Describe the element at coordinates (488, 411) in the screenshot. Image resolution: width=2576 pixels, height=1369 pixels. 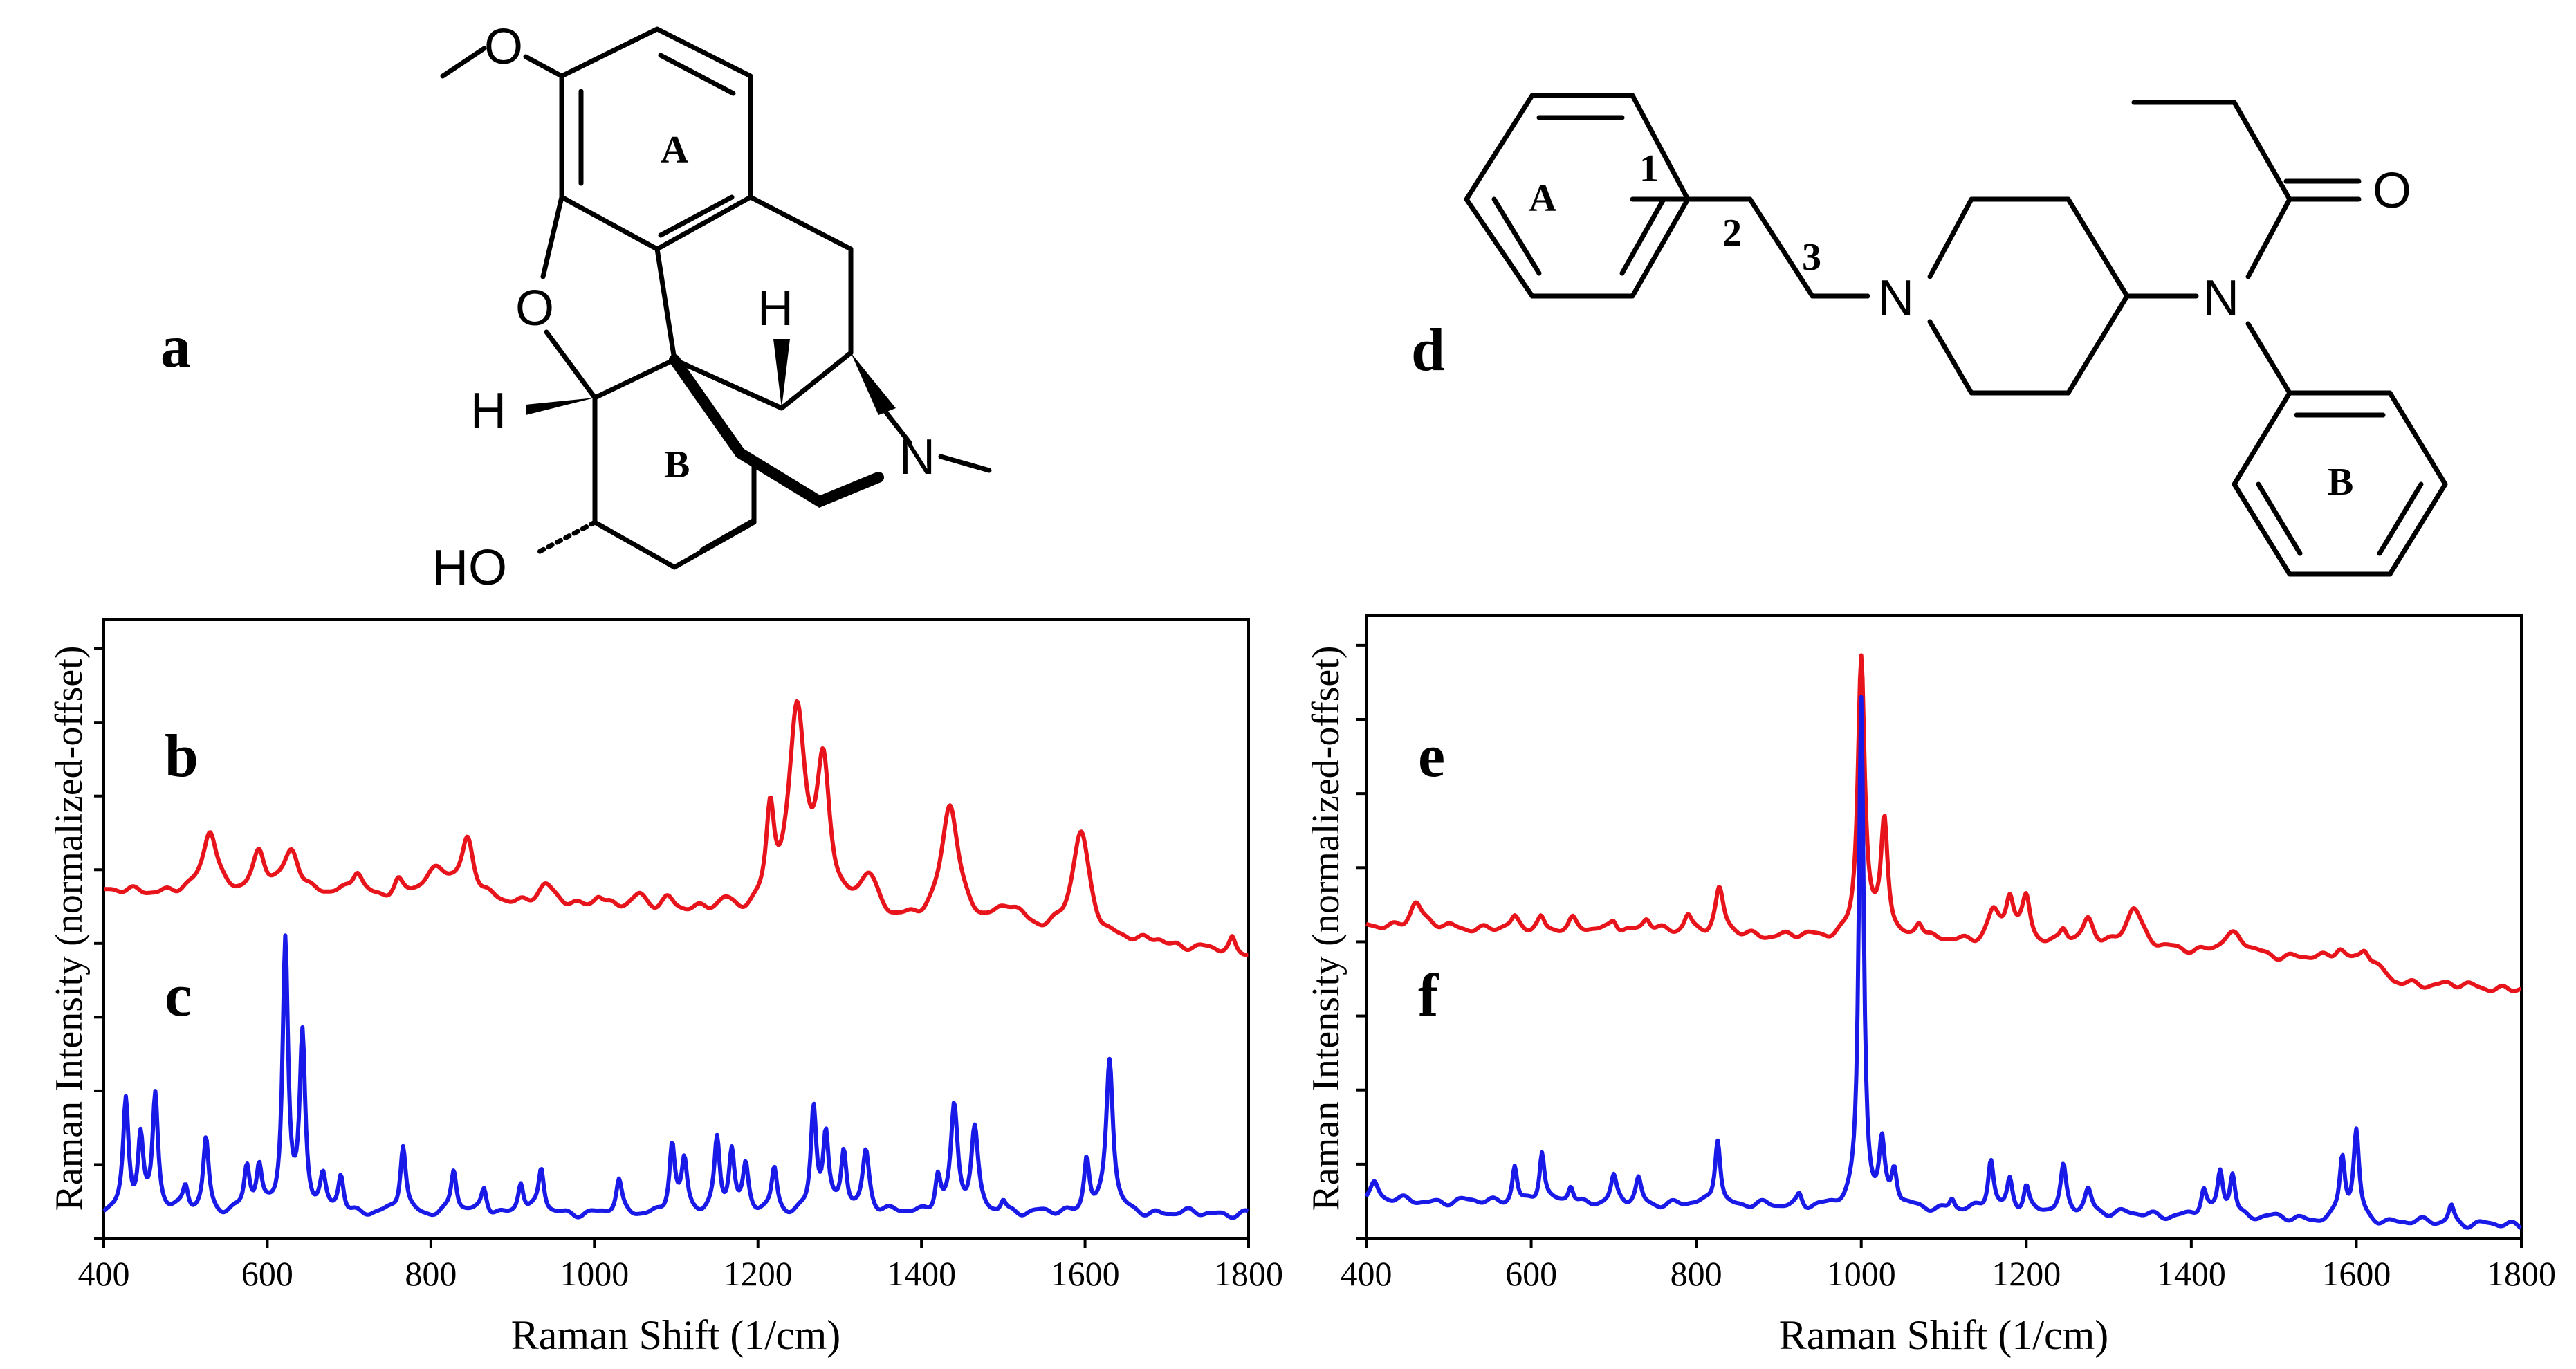
I see `atom-h-left: H` at that location.